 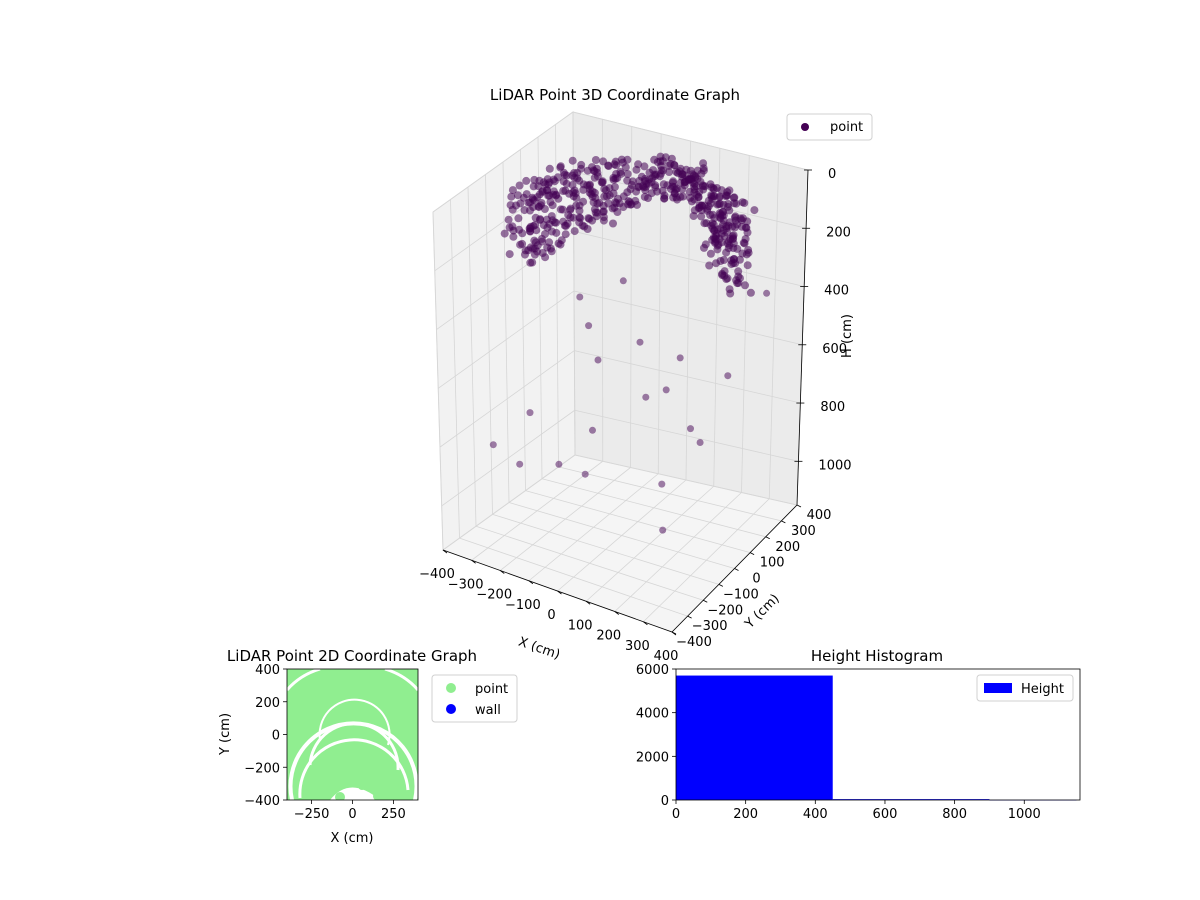 I want to click on histogram-title: Height Histogram, so click(x=877, y=656).